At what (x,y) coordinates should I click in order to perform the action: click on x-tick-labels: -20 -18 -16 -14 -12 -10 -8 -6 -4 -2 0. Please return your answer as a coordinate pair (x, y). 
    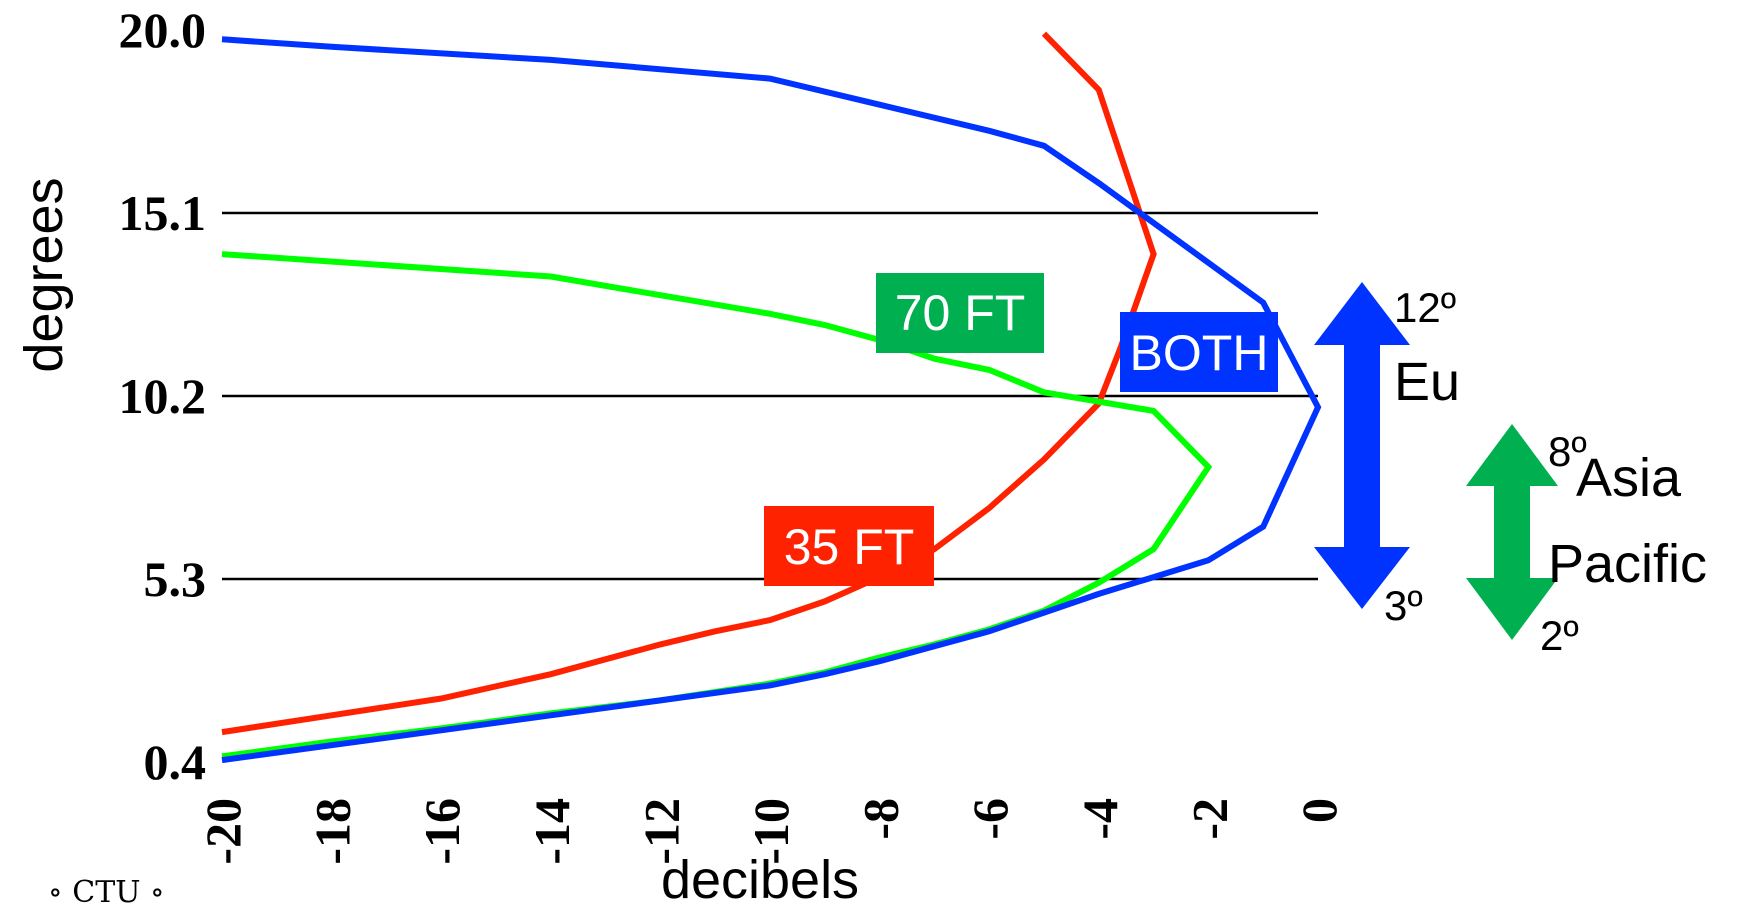
    Looking at the image, I should click on (771, 831).